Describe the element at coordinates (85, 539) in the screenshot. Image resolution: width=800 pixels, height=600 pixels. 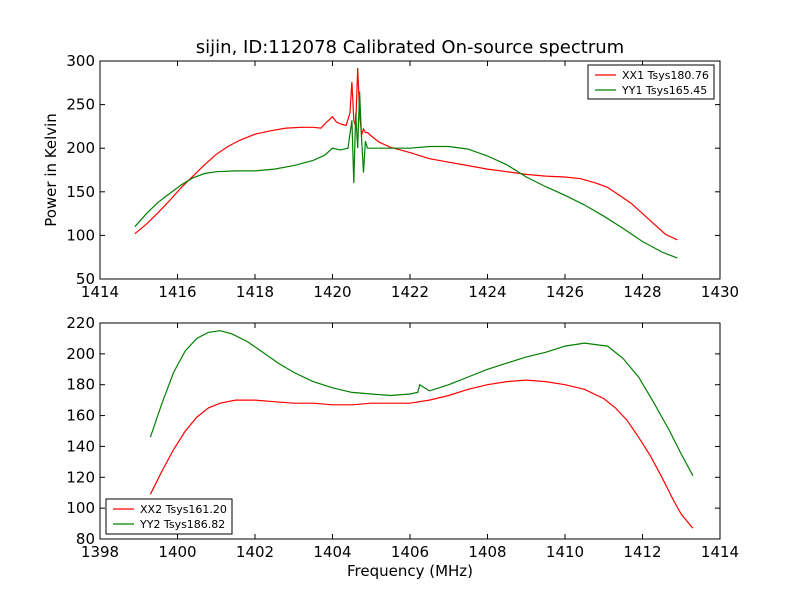
I see `y-tick-label: 80` at that location.